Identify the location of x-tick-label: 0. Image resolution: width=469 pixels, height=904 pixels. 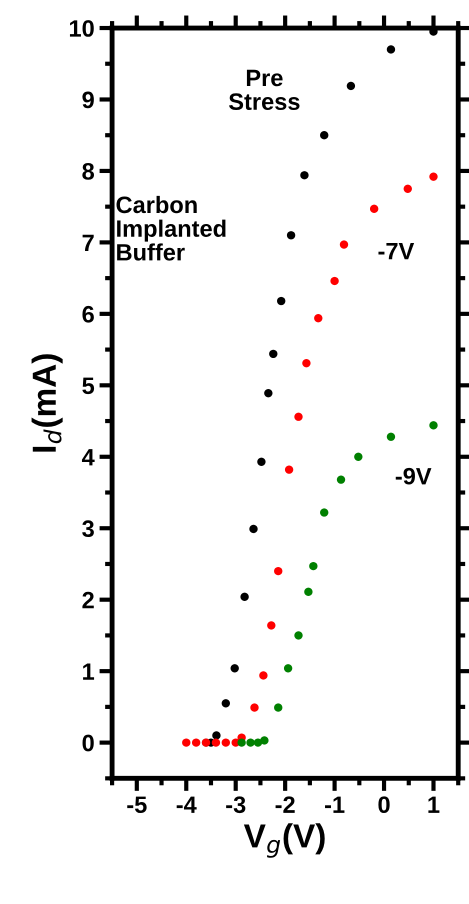
(384, 805).